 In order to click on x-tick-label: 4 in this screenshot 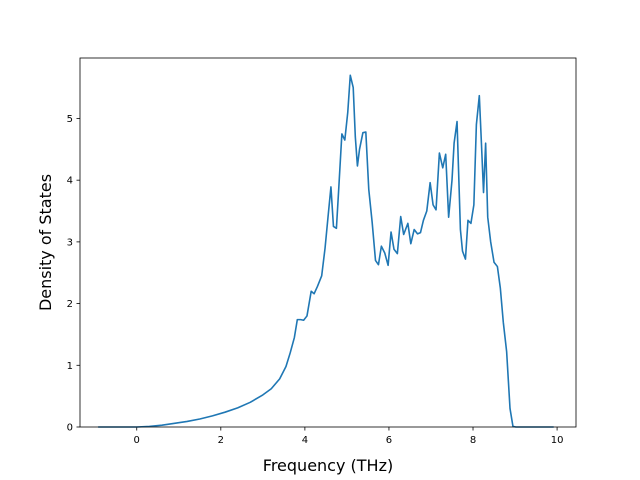, I will do `click(305, 440)`.